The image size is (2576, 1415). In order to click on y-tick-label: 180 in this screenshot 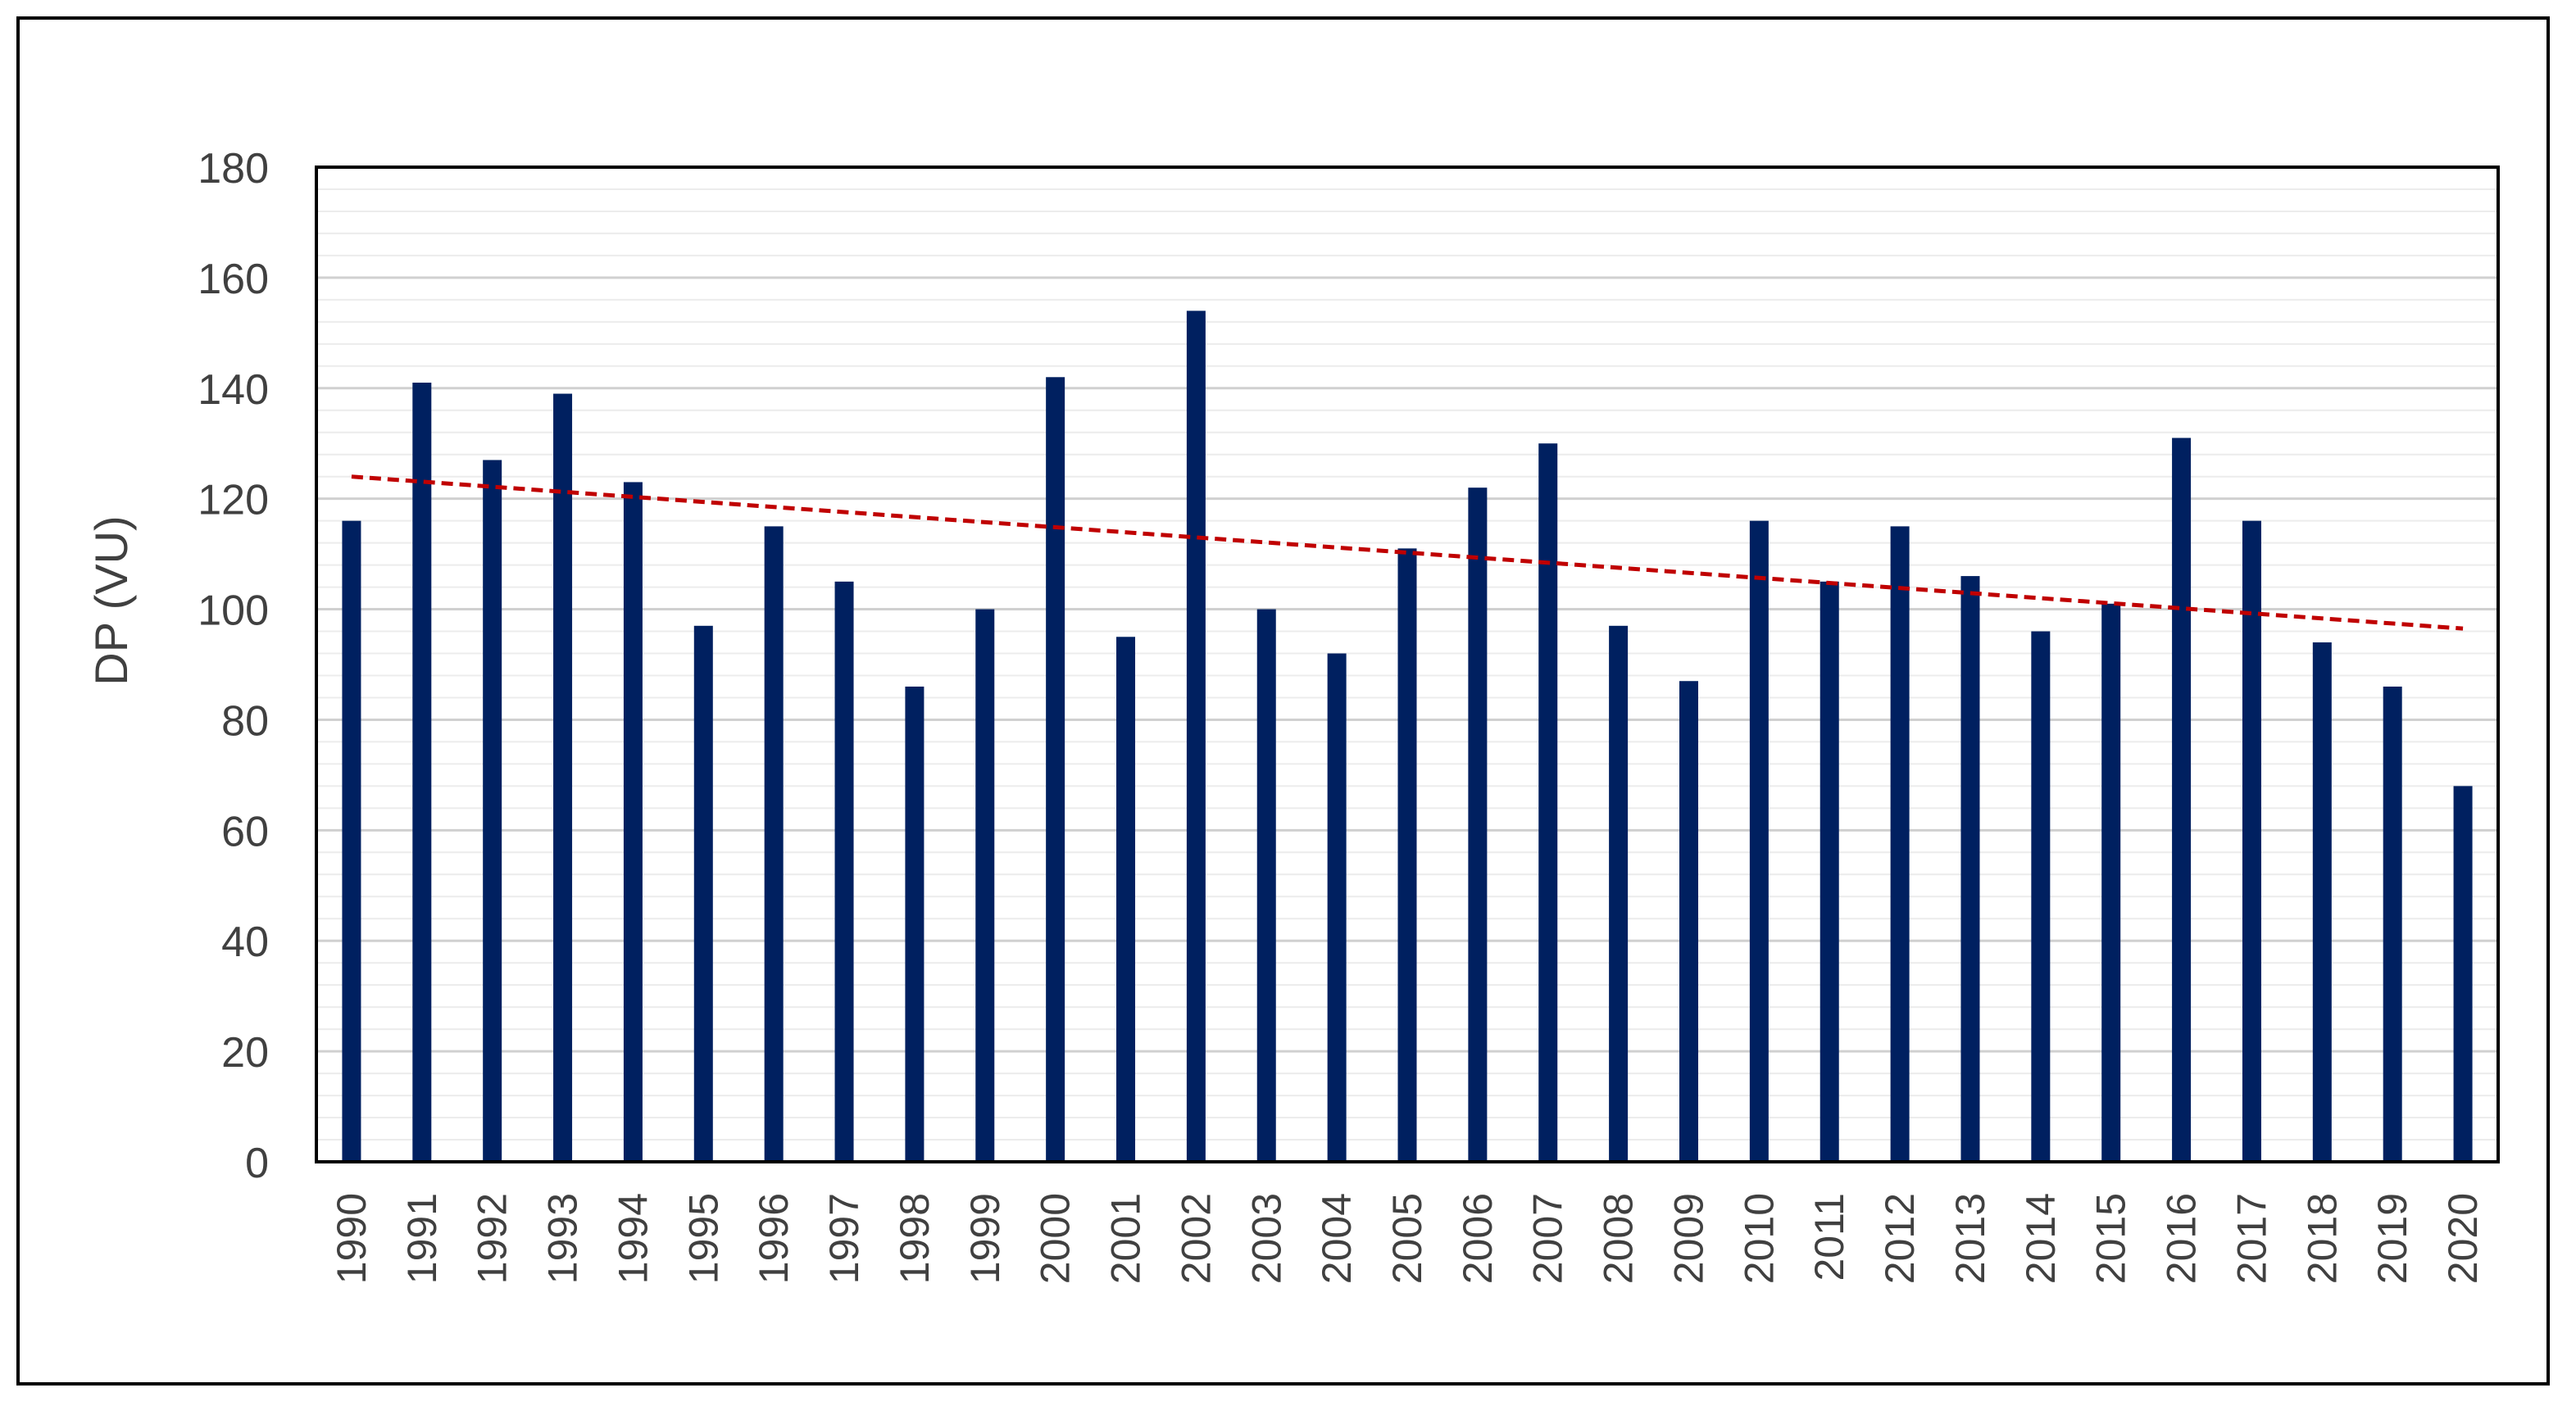, I will do `click(233, 169)`.